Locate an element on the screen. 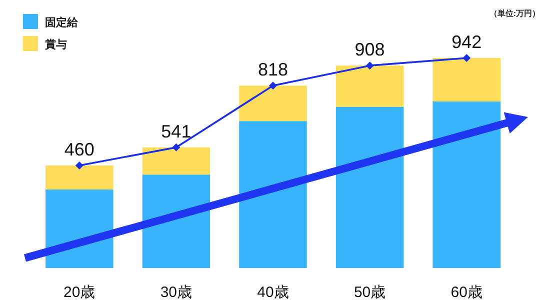  data-label: 942 is located at coordinates (467, 42).